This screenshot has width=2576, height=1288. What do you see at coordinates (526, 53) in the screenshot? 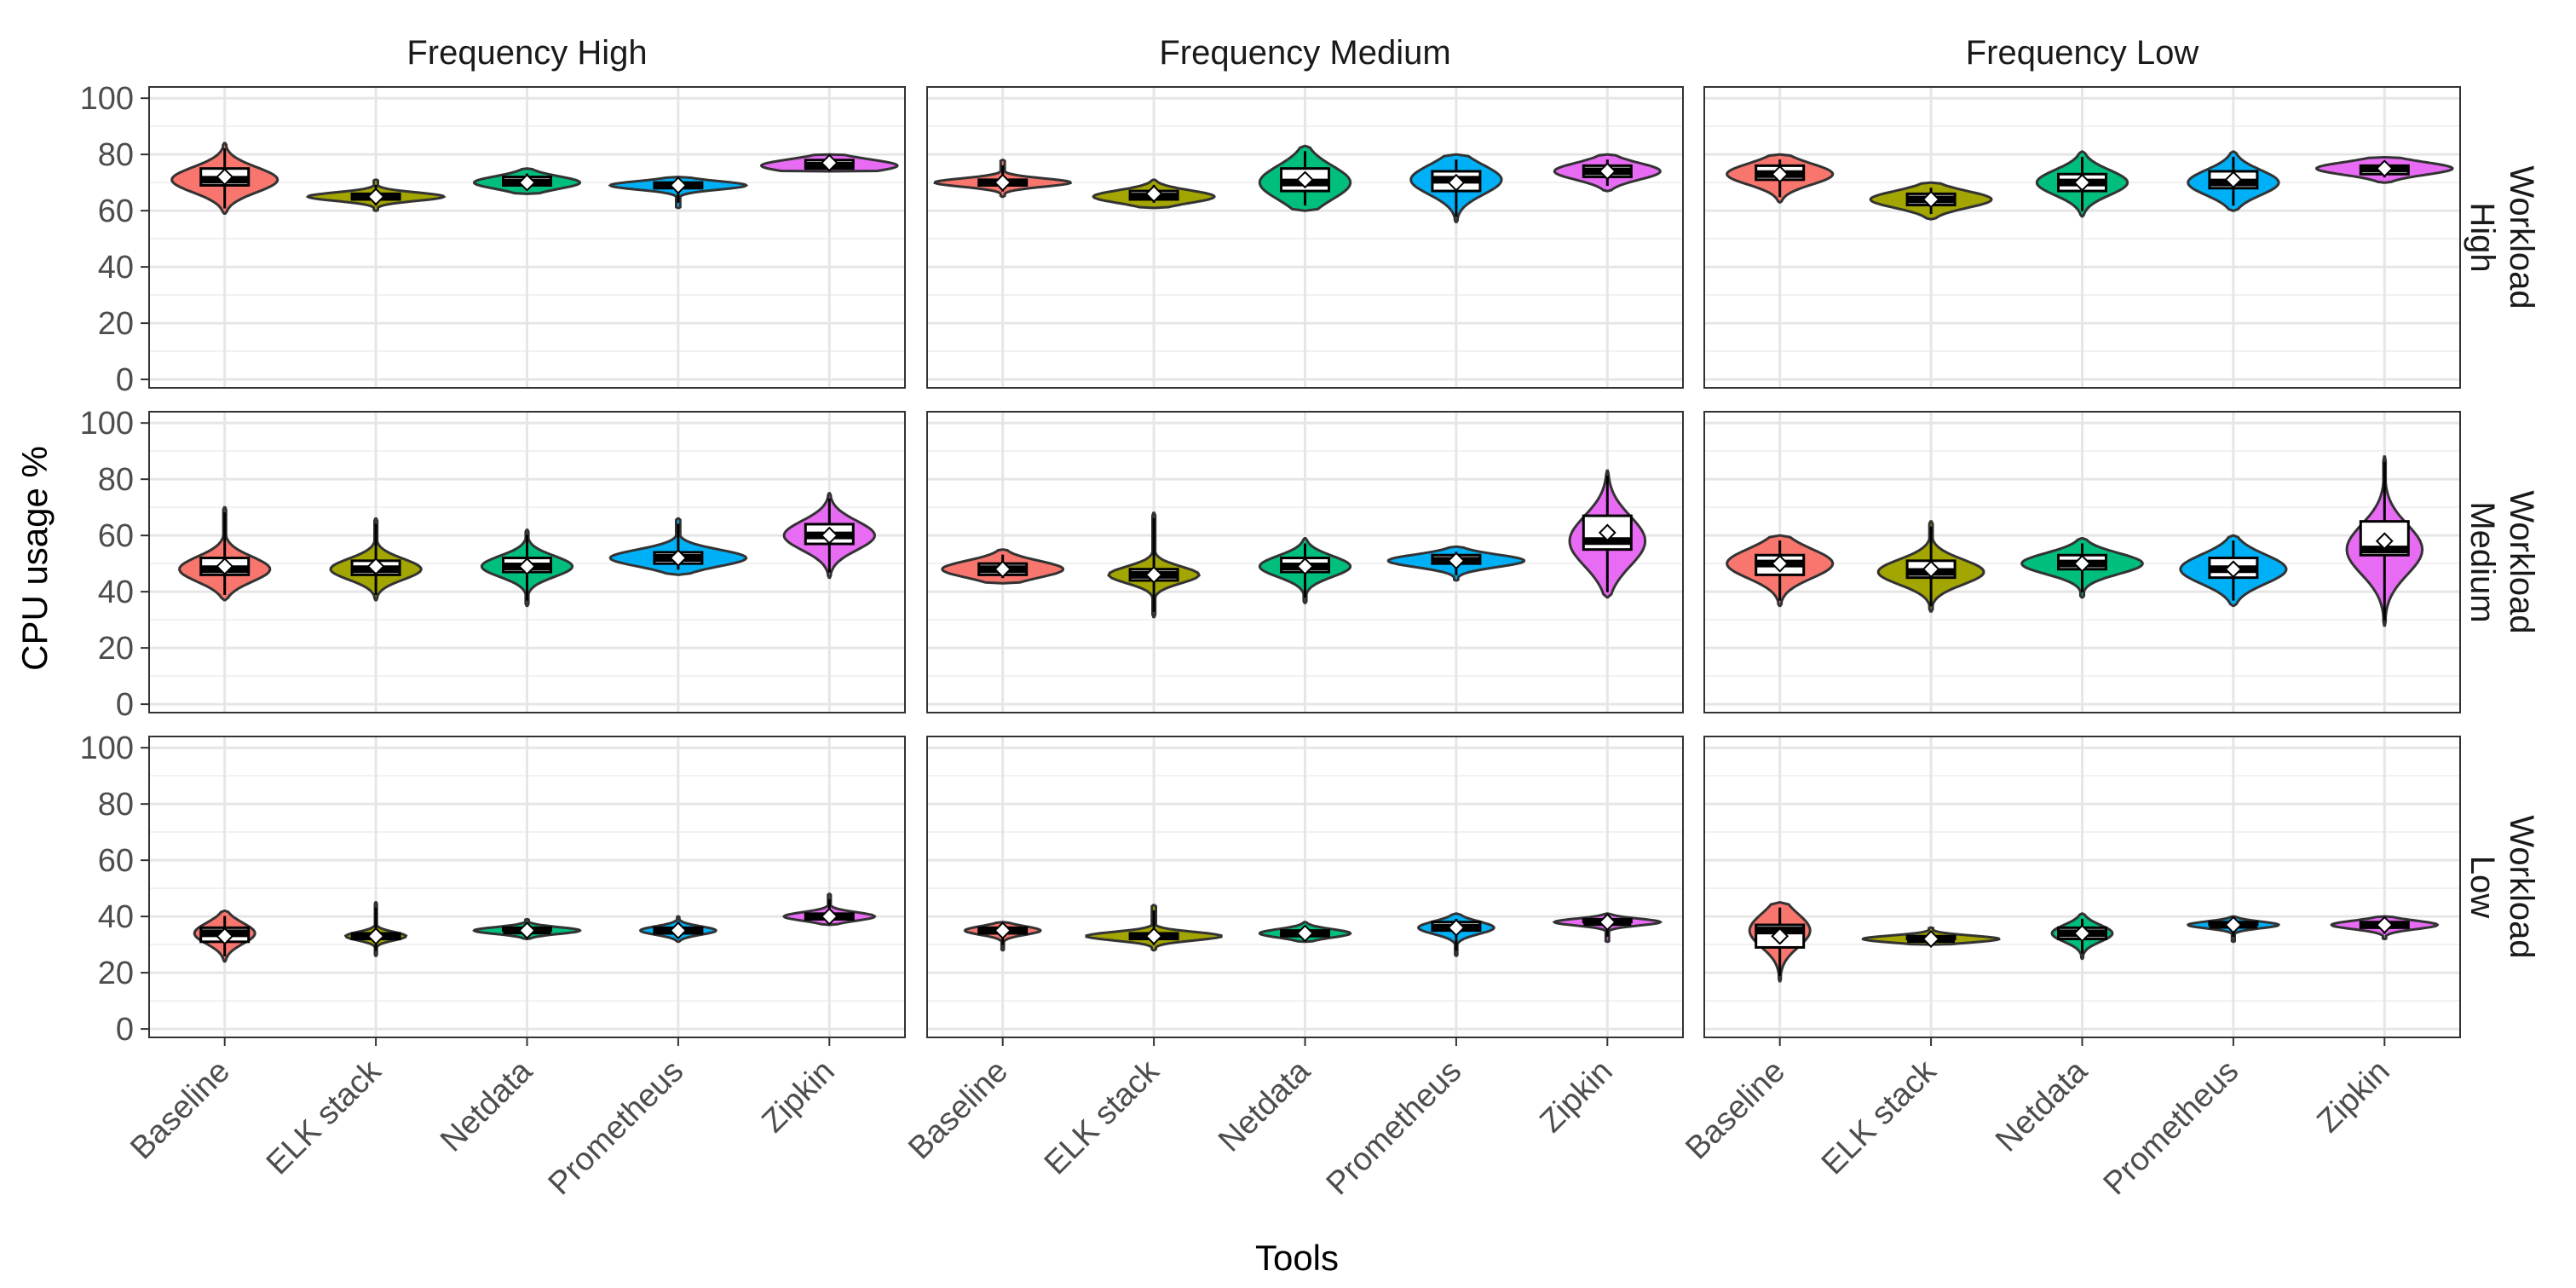
I see `facet-column-label: Frequency High` at bounding box center [526, 53].